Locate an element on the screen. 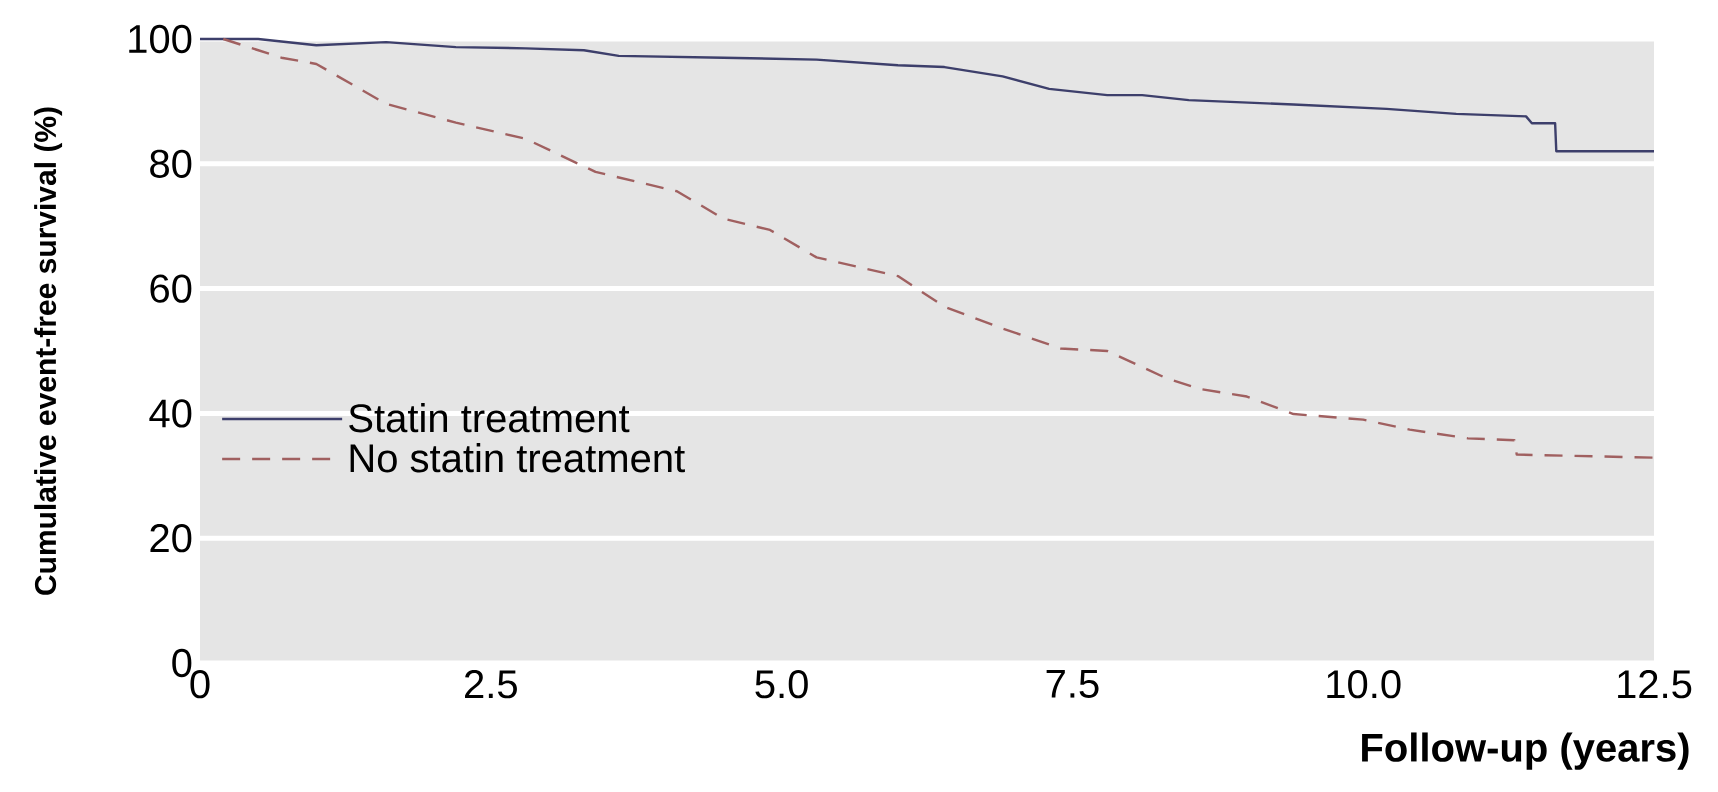 Image resolution: width=1718 pixels, height=792 pixels. legend-label: No statin treatment is located at coordinates (517, 458).